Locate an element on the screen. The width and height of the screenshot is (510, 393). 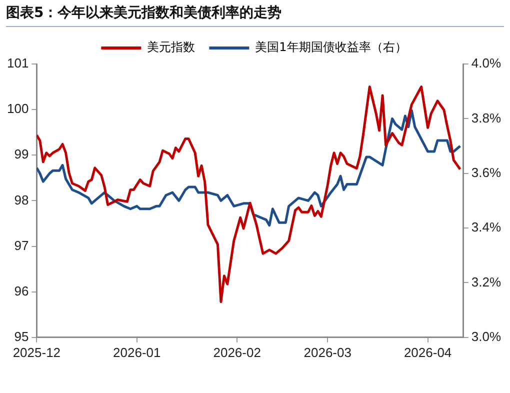
y2-tick-label: 3.8% is located at coordinates (486, 118).